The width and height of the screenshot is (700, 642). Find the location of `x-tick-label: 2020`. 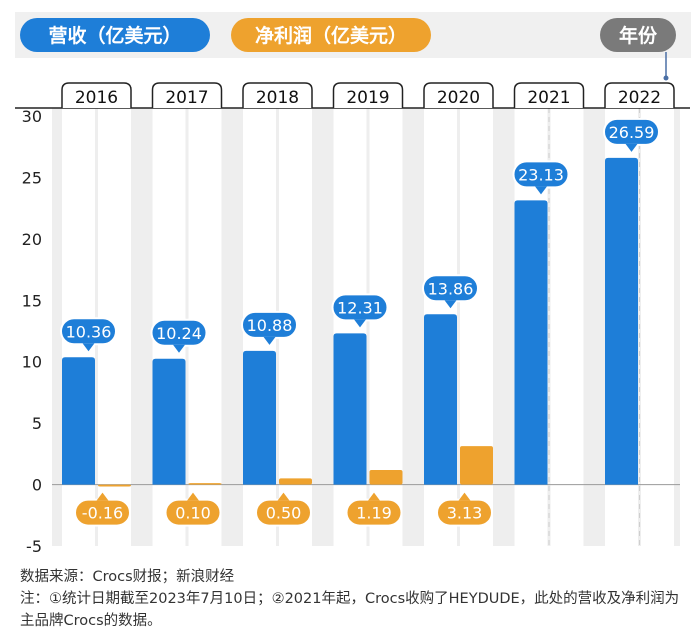

x-tick-label: 2020 is located at coordinates (458, 98).